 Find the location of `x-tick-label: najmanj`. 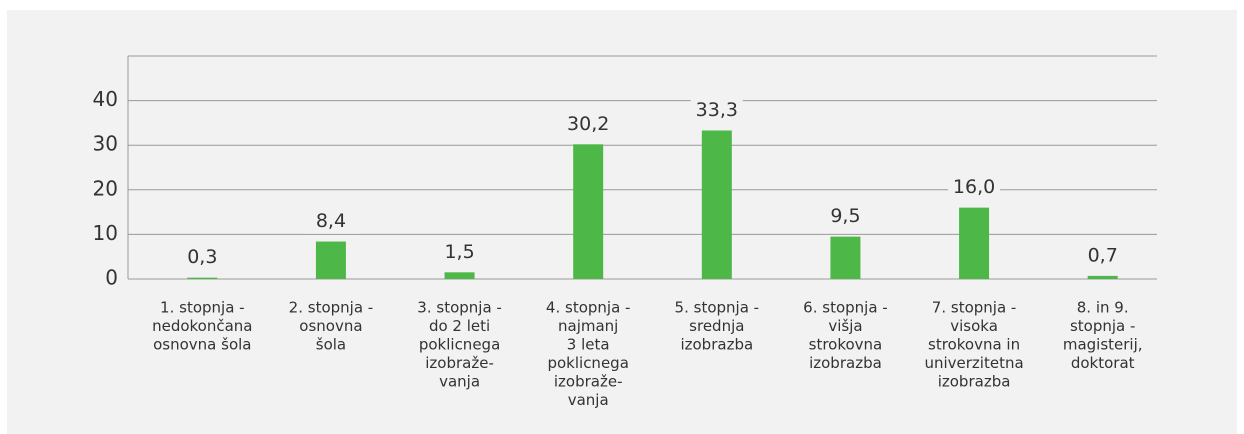

x-tick-label: najmanj is located at coordinates (588, 326).